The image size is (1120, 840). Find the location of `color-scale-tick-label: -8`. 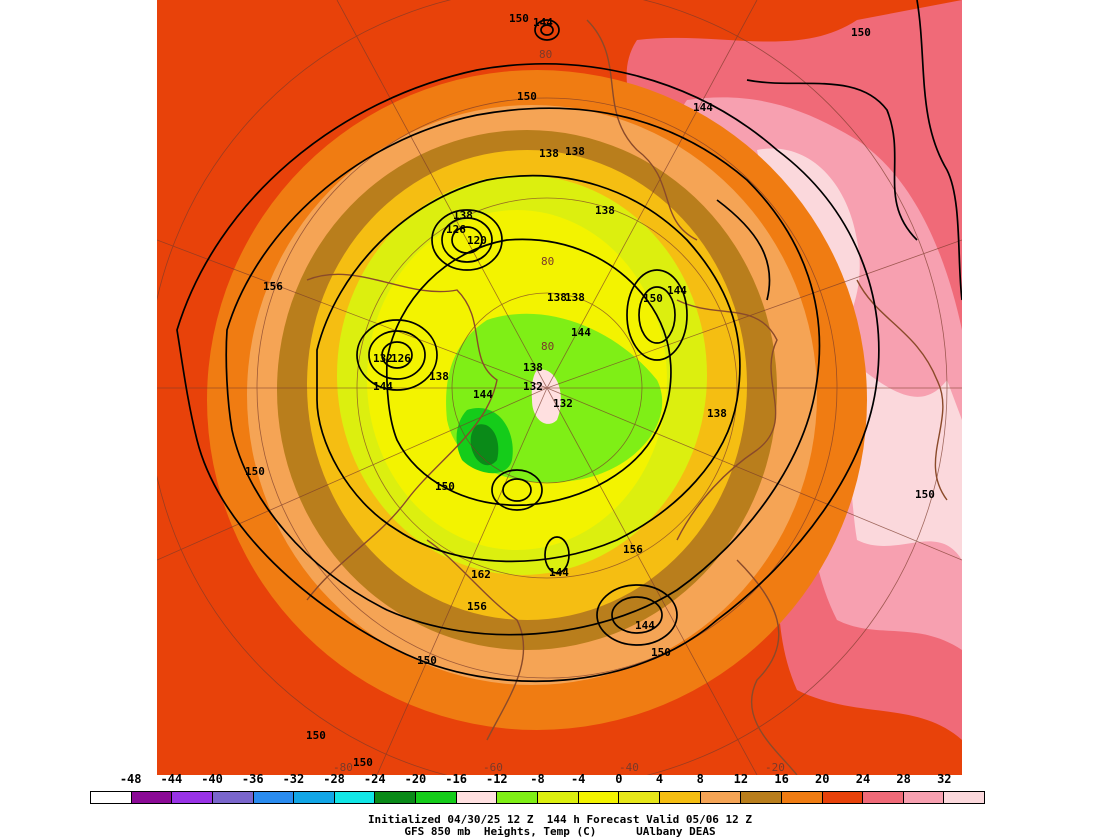

color-scale-tick-label: -8 is located at coordinates (537, 779).